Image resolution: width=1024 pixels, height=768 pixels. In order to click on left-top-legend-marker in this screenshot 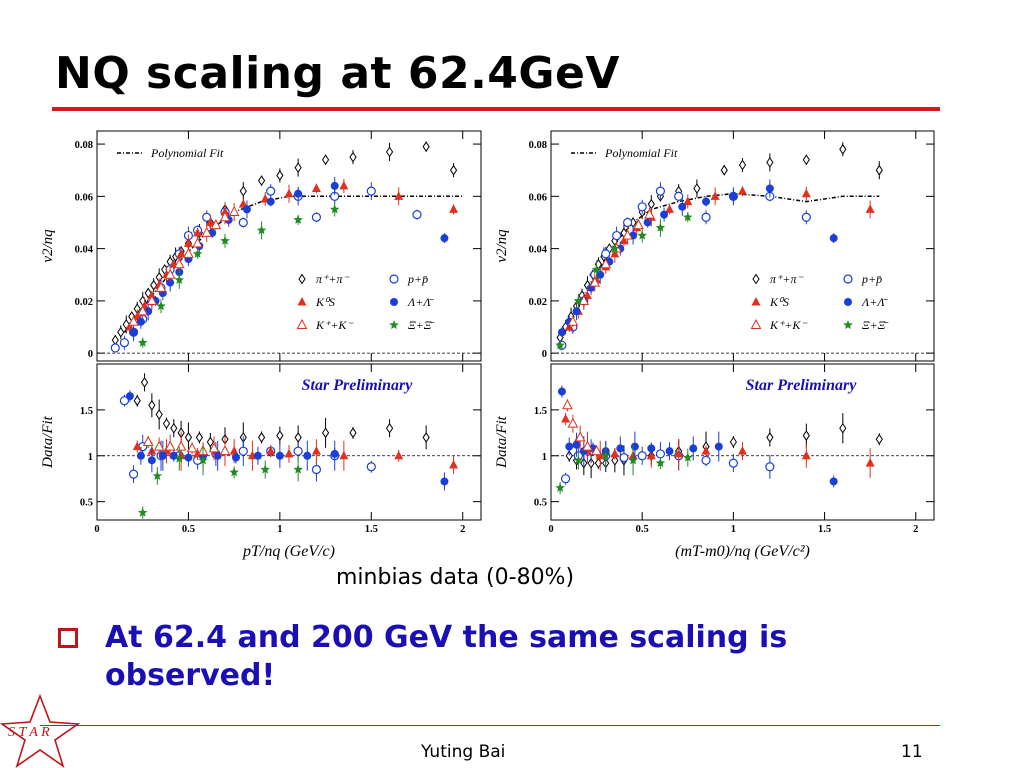, I will do `click(302, 279)`.